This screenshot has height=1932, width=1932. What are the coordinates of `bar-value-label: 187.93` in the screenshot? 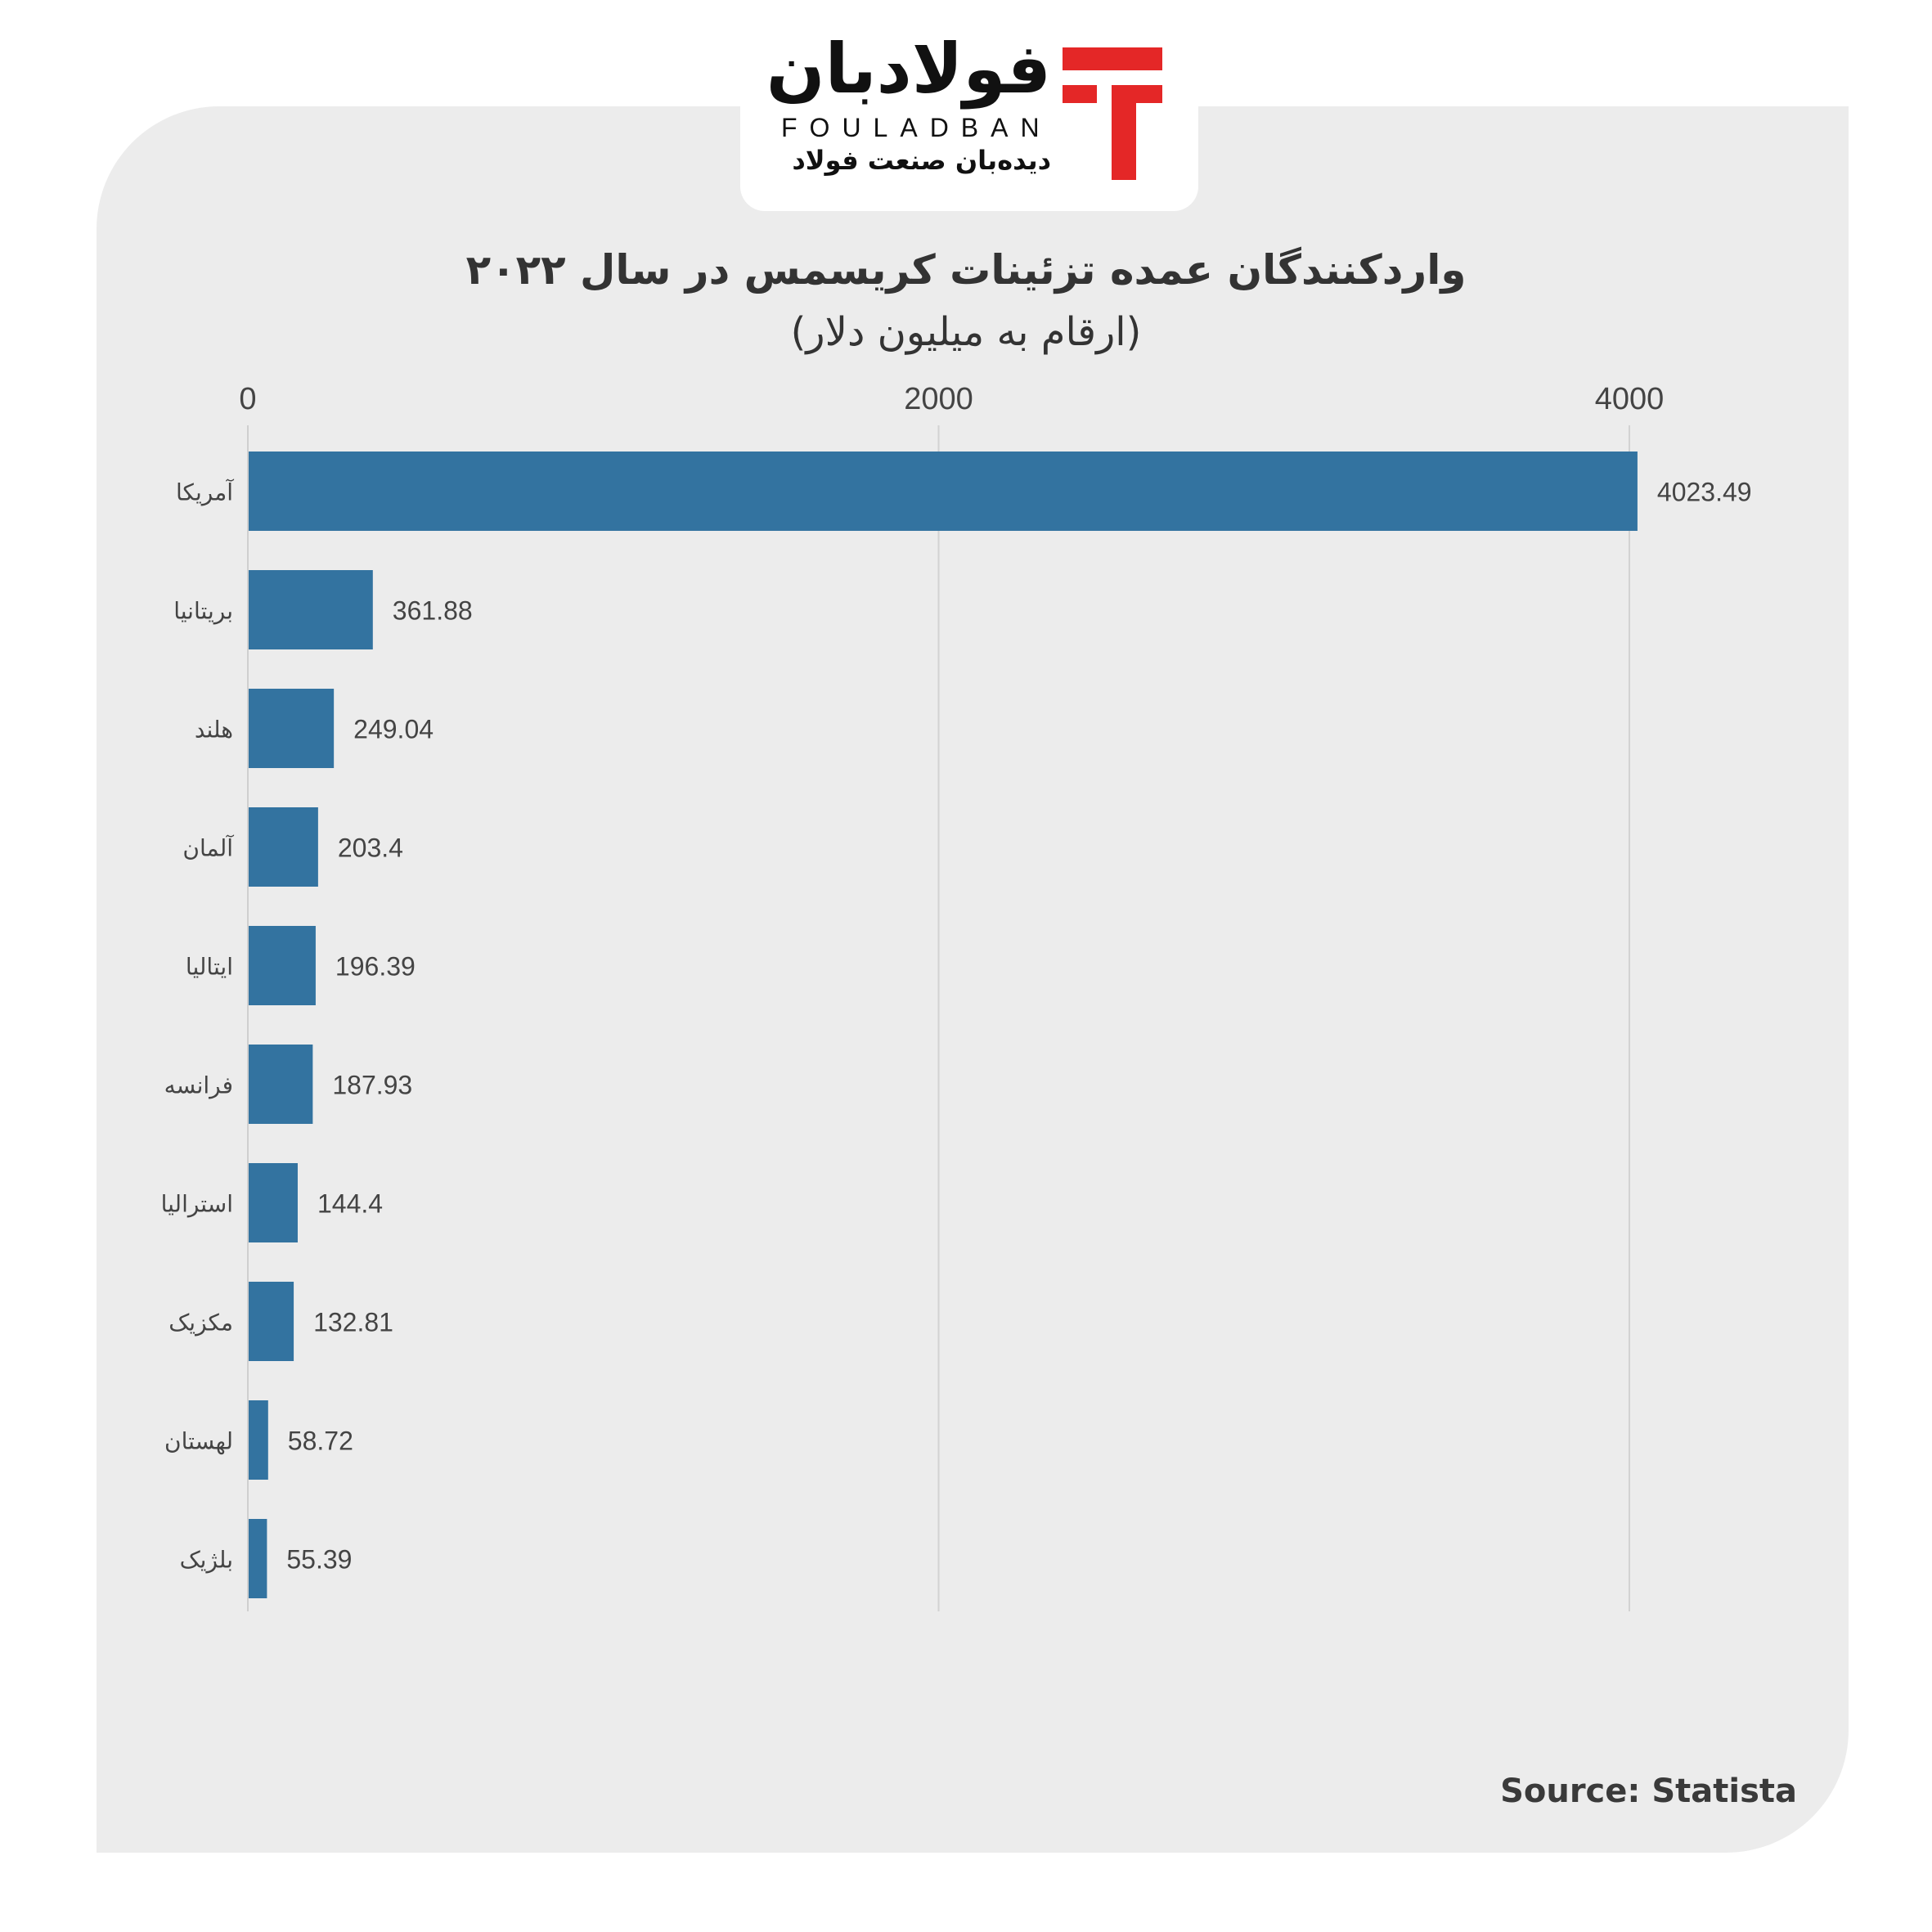 It's located at (372, 1085).